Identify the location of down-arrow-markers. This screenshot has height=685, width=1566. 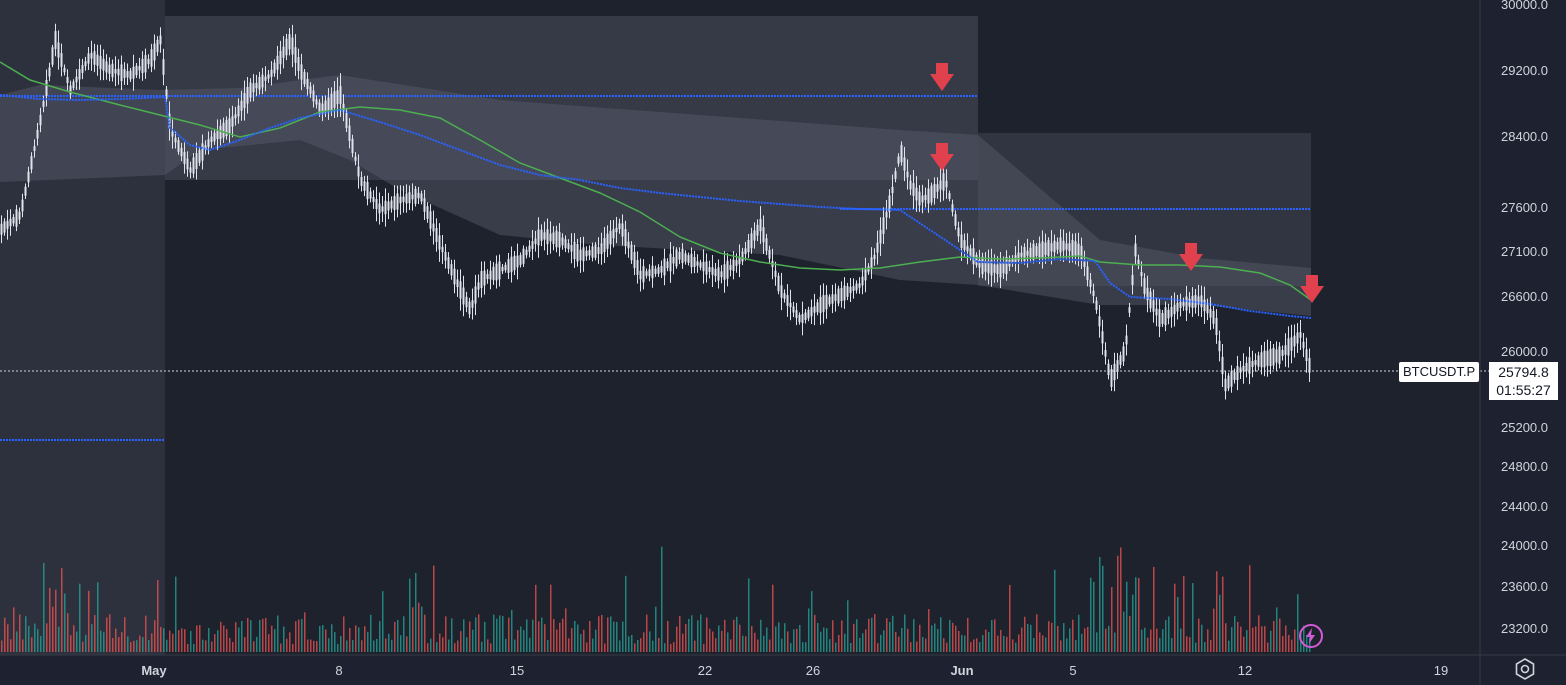
(1127, 183).